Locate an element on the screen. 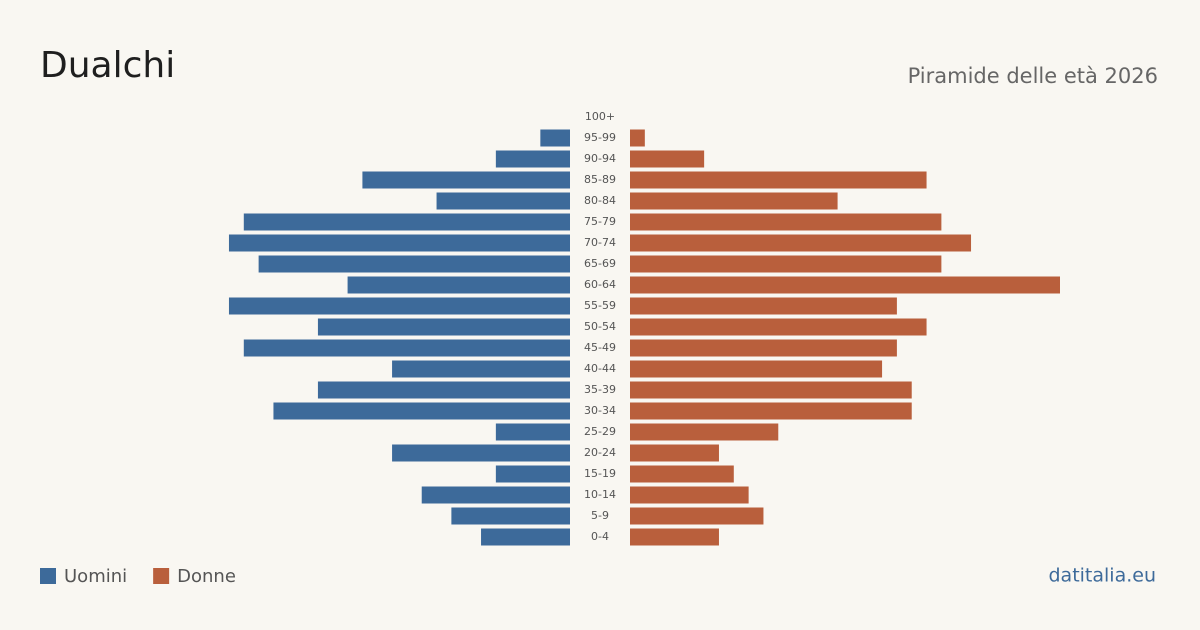  age-label: 75-79 is located at coordinates (600, 221).